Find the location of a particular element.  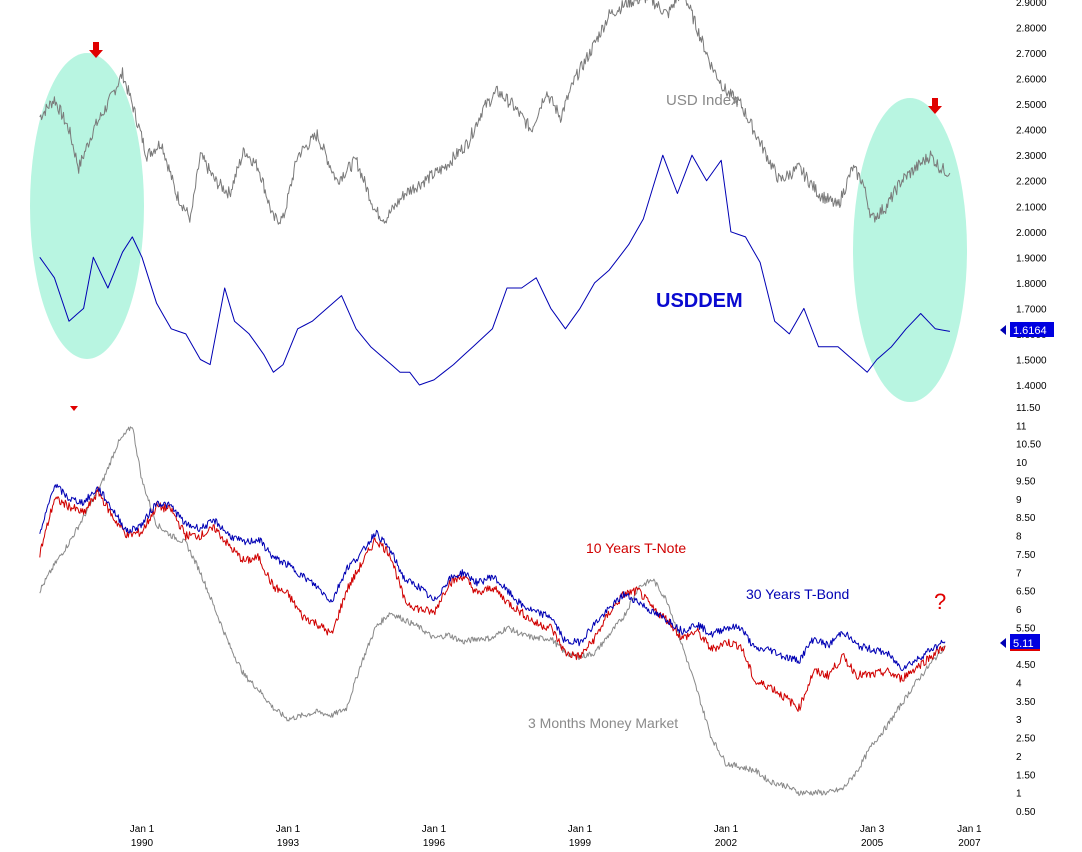

annotation-10y-tnote: 10 Years T-Note is located at coordinates (636, 548).